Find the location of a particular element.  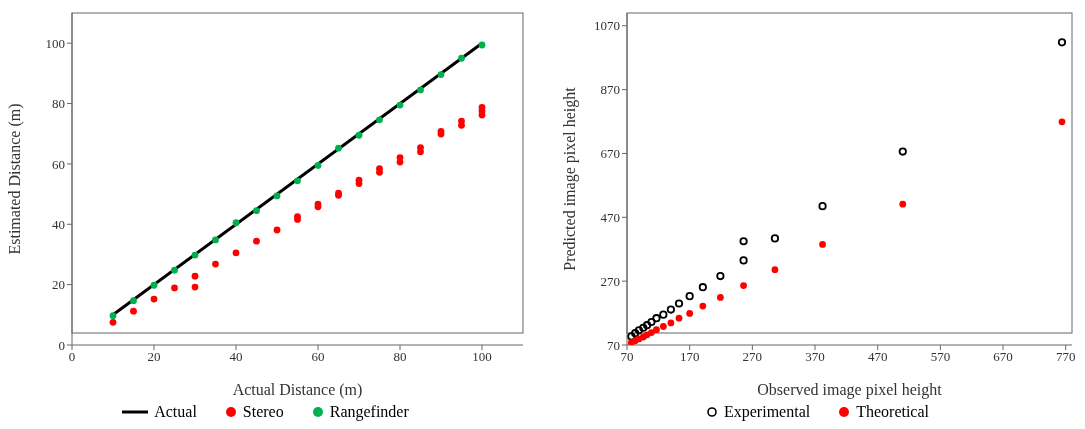

x-tick-label: 20 is located at coordinates (154, 357).